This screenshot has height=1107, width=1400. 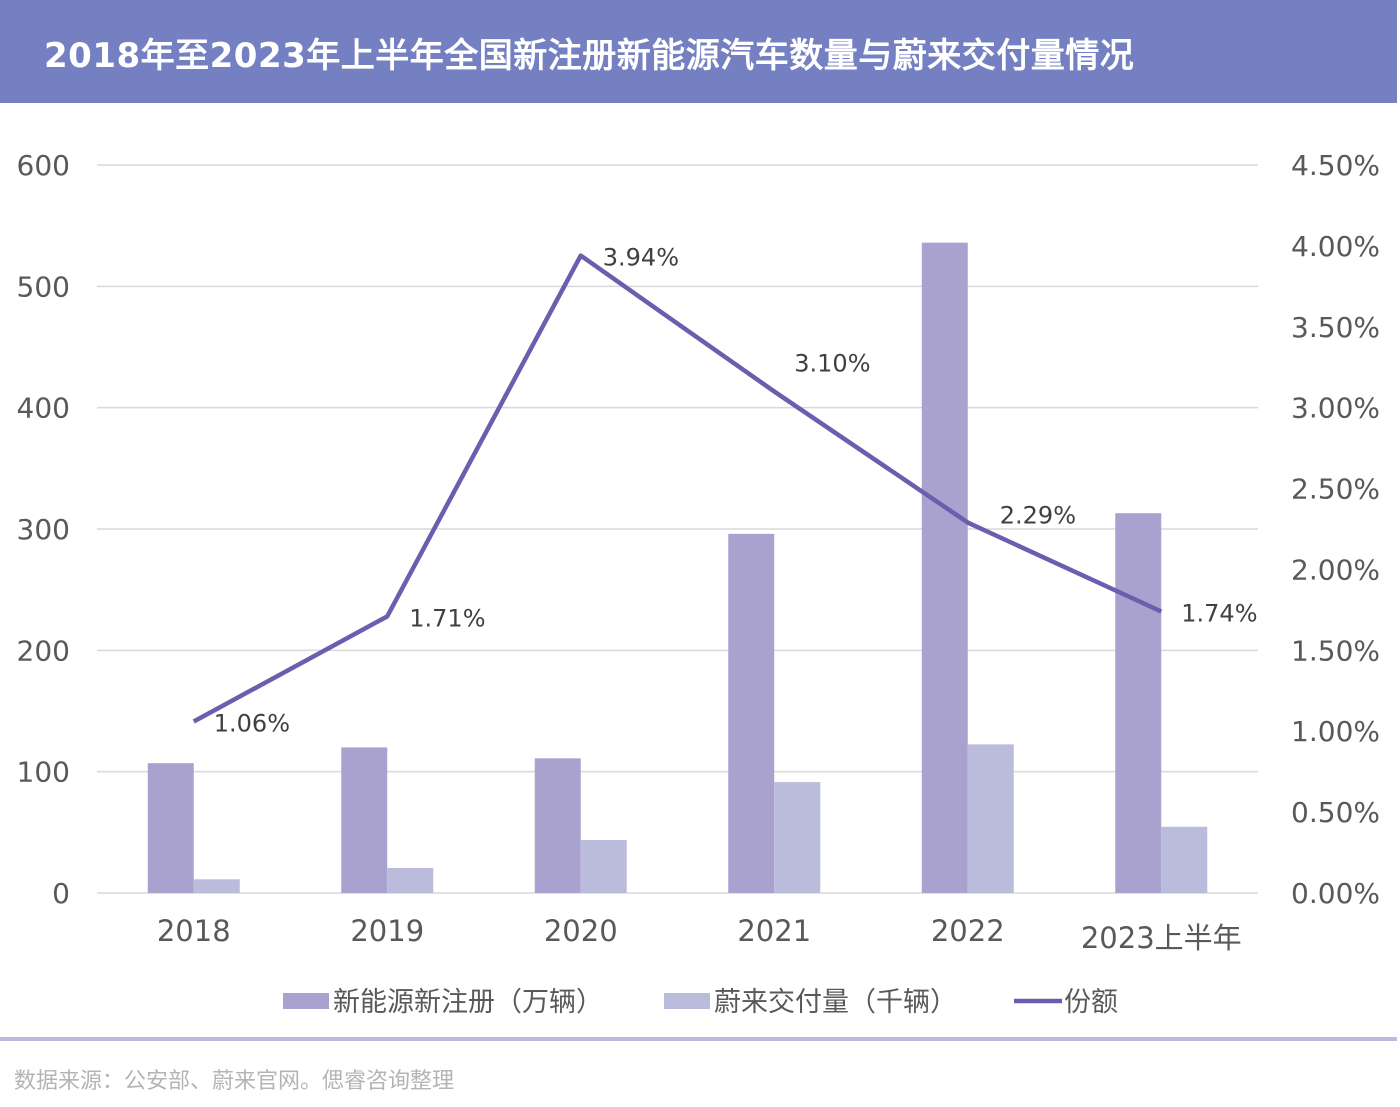 What do you see at coordinates (641, 258) in the screenshot?
I see `share-data-label: 3.94%` at bounding box center [641, 258].